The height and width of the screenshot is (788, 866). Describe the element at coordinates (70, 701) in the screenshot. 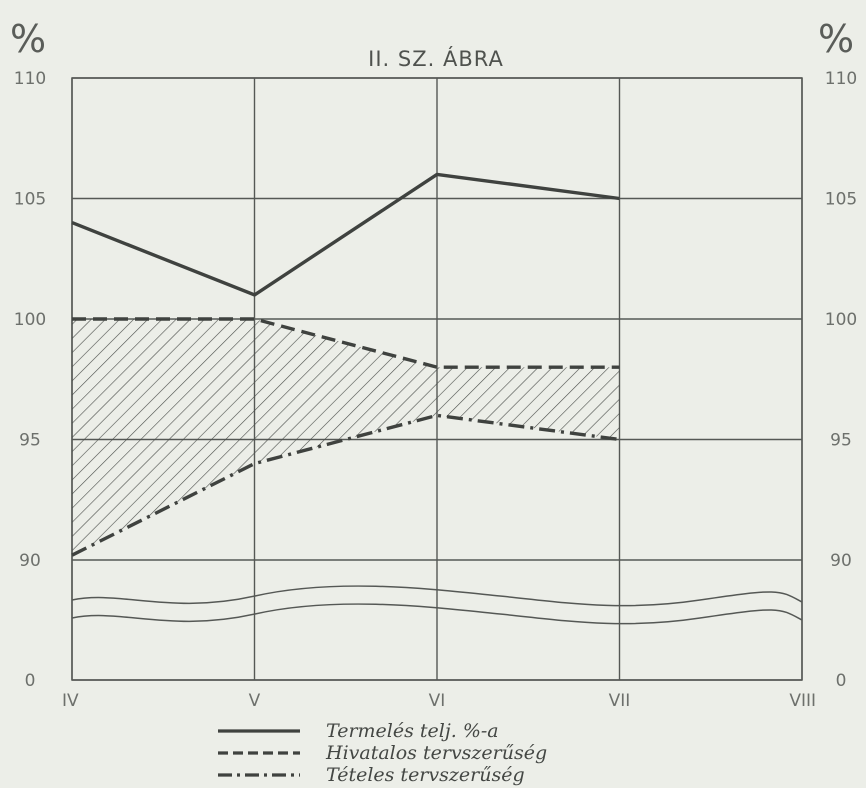

I see `x-tick-IV: IV` at that location.